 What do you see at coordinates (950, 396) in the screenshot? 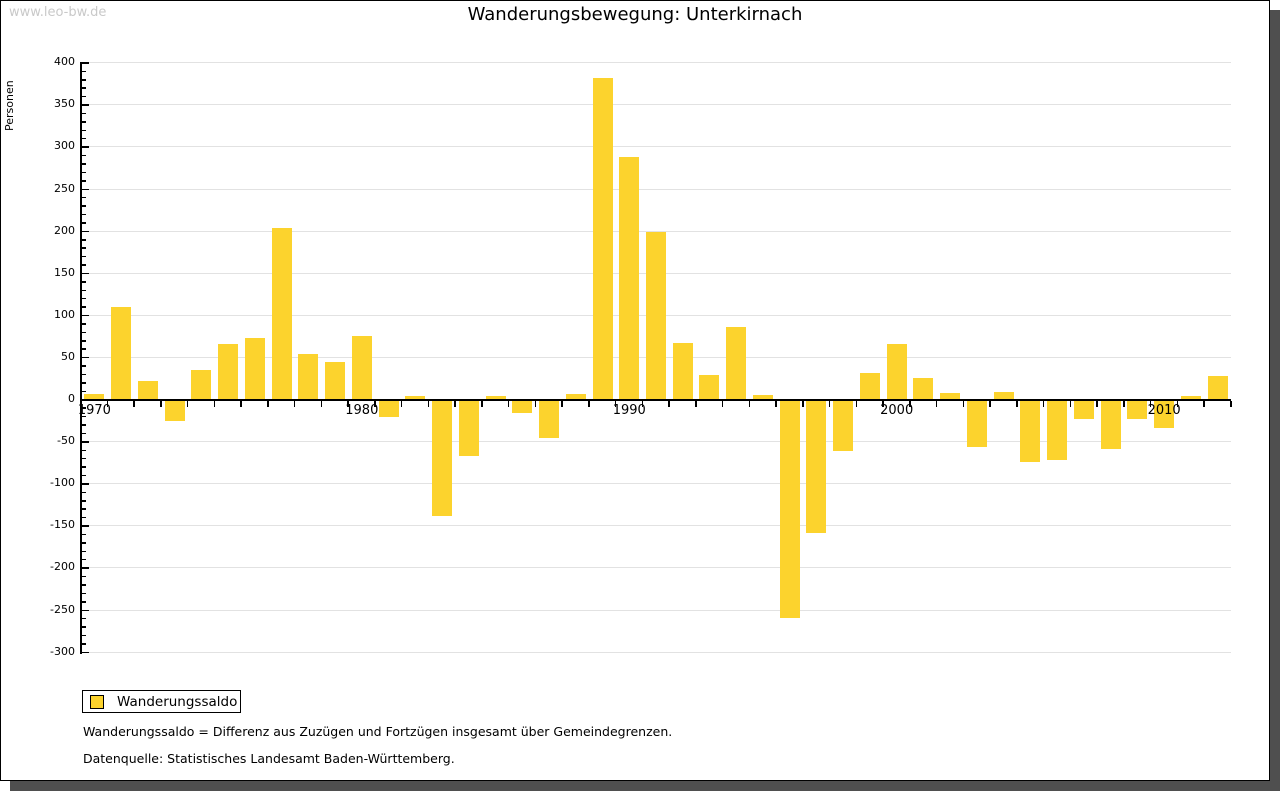
I see `bar-2002` at bounding box center [950, 396].